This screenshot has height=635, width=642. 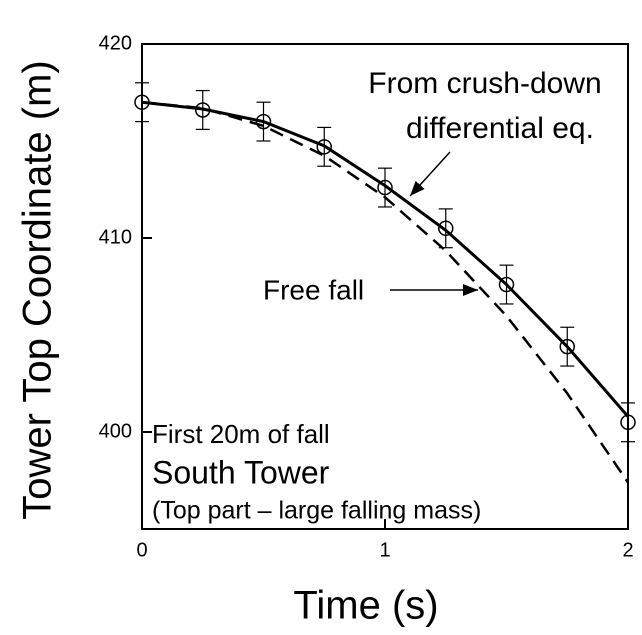 I want to click on annotation: South Tower, so click(x=241, y=472).